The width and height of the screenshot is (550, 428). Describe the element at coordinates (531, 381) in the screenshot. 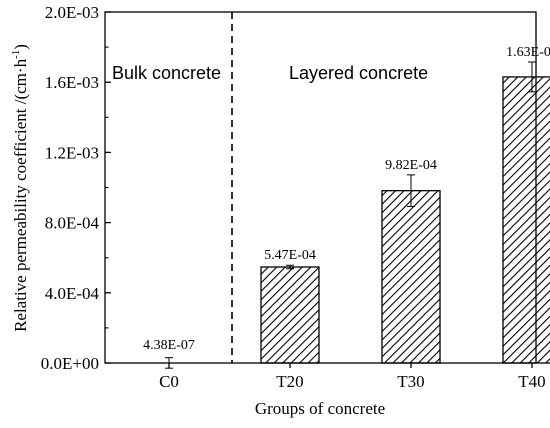

I see `x-tick-label-t40: T40` at that location.